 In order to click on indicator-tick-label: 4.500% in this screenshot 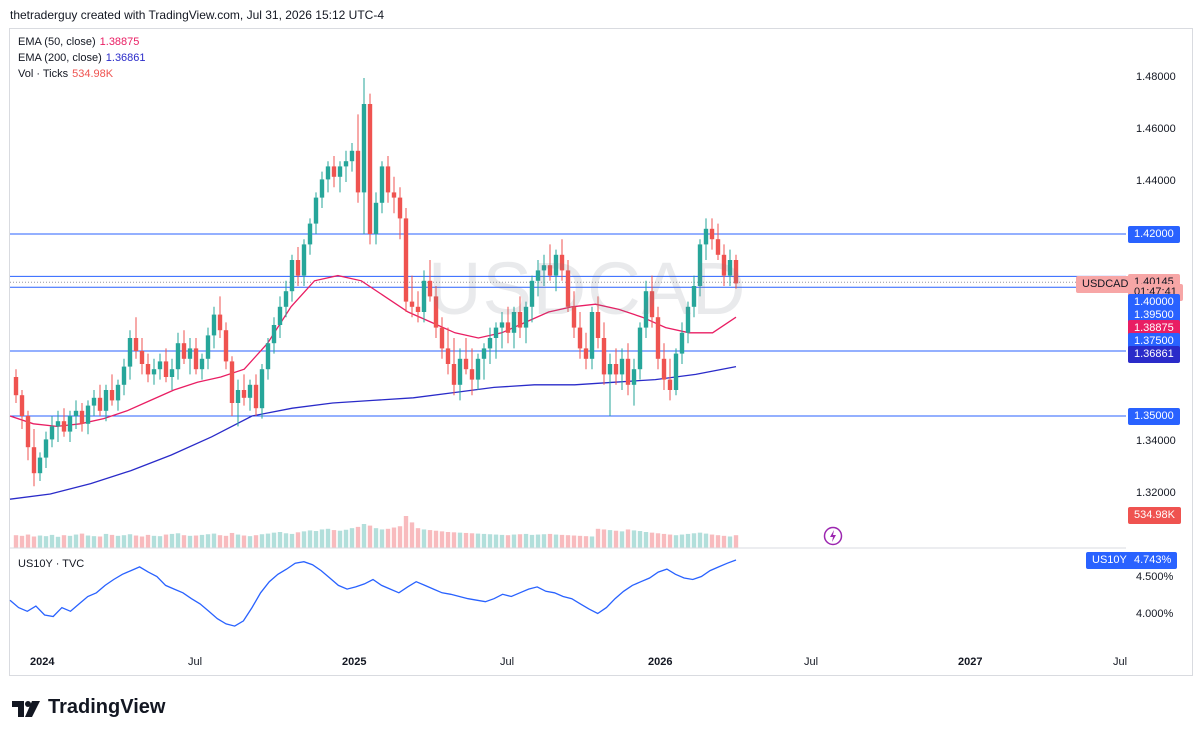, I will do `click(1155, 577)`.